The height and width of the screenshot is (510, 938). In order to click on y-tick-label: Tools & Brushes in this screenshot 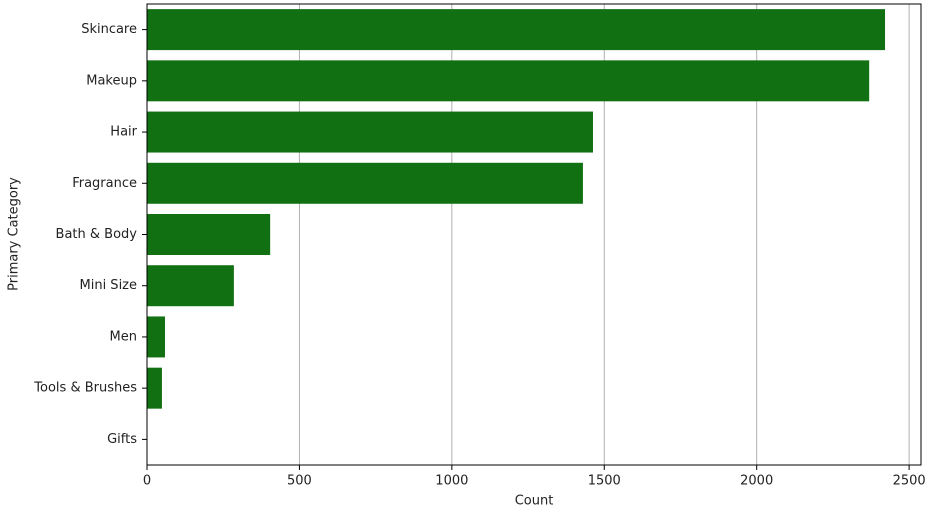, I will do `click(85, 388)`.